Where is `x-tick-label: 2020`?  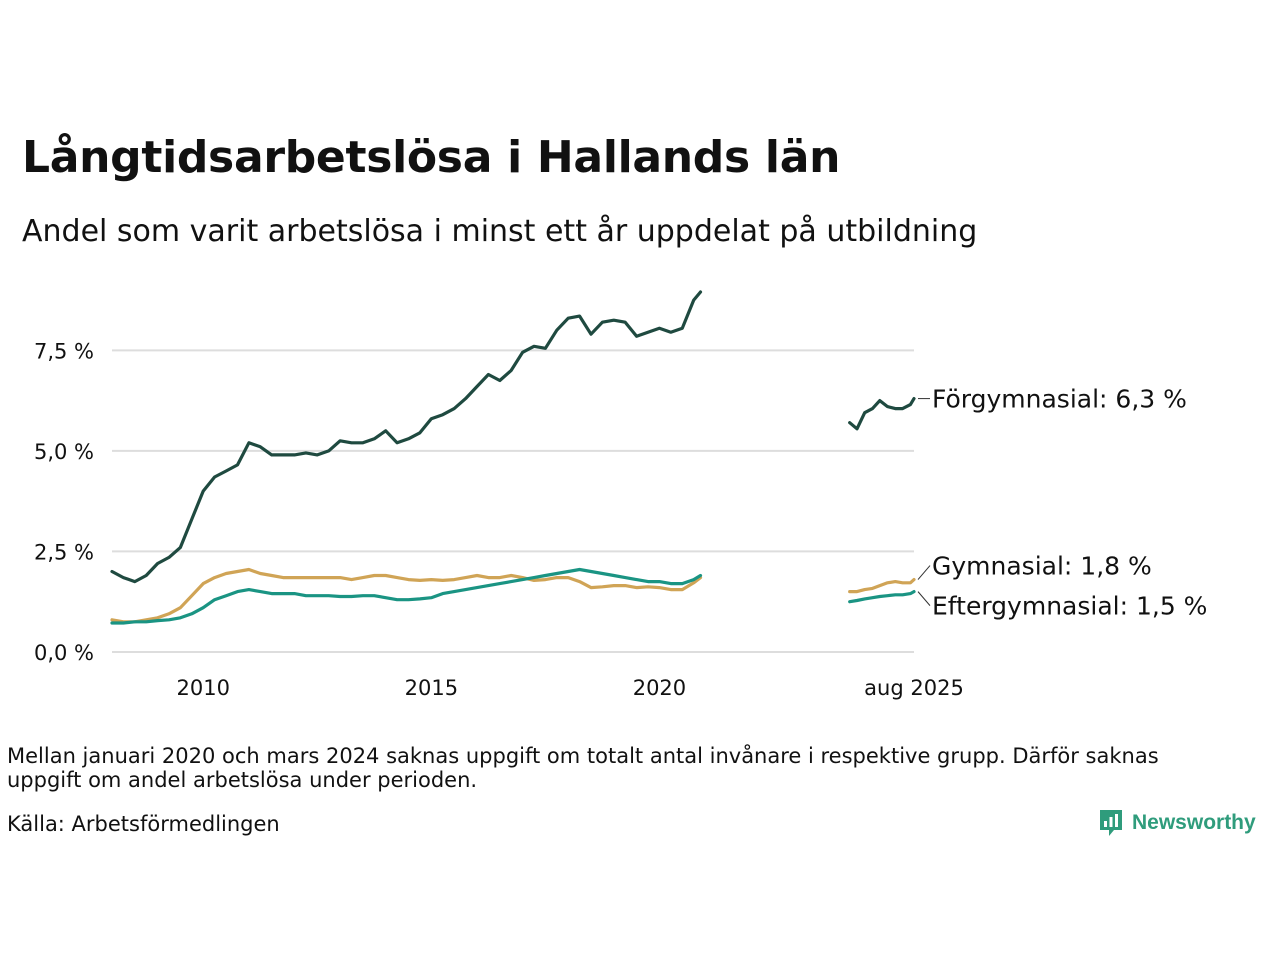 x-tick-label: 2020 is located at coordinates (659, 688).